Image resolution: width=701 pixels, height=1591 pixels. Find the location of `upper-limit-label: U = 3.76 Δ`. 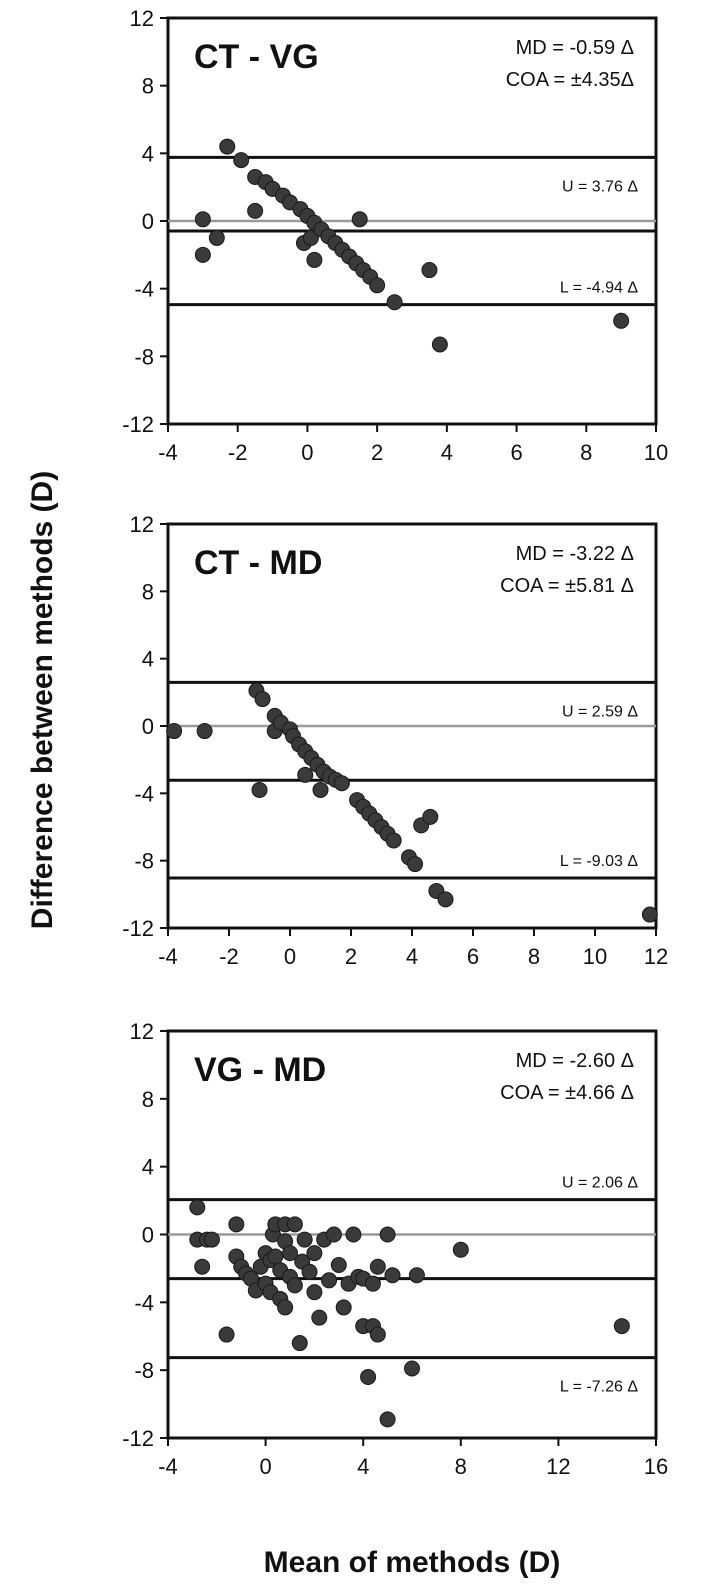

upper-limit-label: U = 3.76 Δ is located at coordinates (600, 186).